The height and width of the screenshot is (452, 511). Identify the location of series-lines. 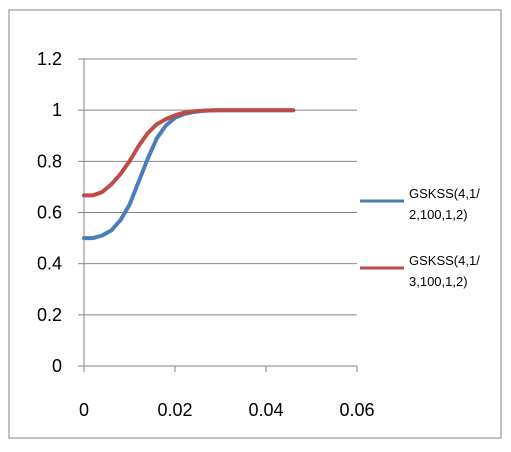
(189, 174).